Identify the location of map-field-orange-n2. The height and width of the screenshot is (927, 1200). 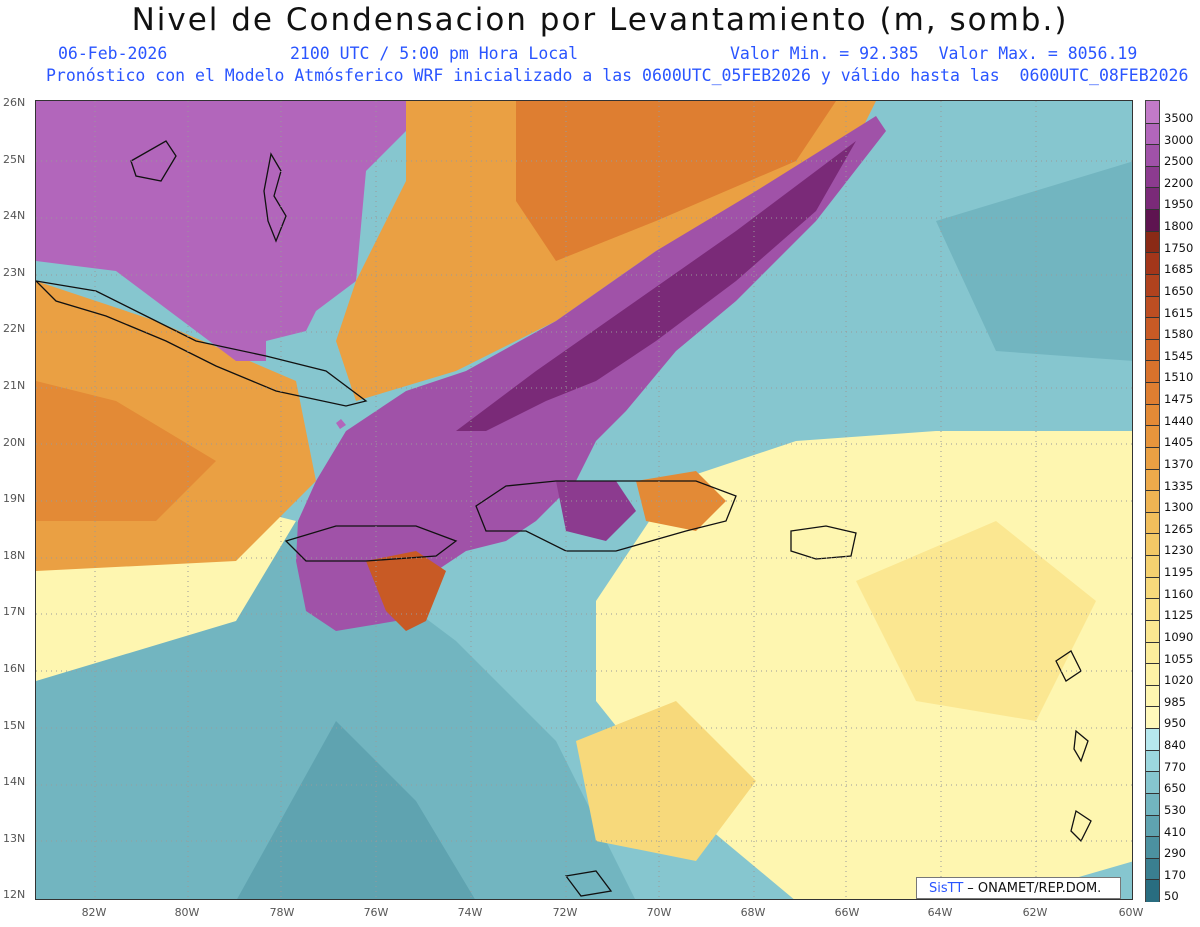
(676, 181).